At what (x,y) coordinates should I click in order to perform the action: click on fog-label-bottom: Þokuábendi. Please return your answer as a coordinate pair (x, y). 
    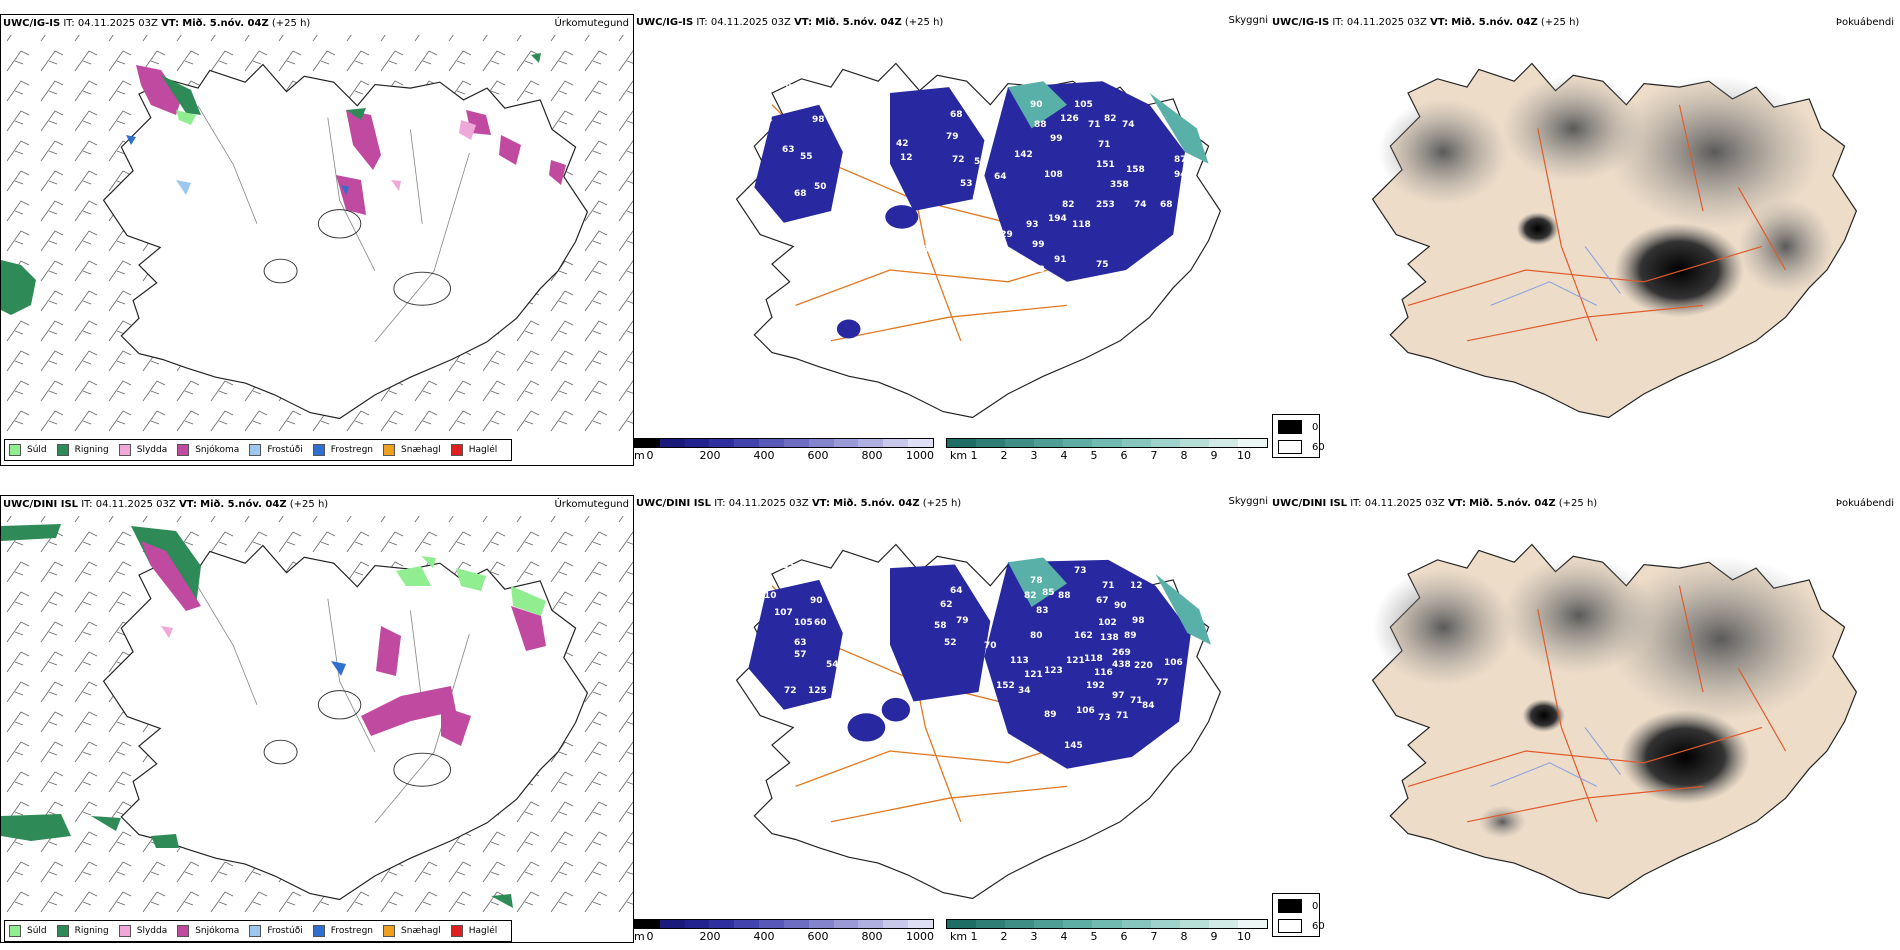
    Looking at the image, I should click on (1864, 503).